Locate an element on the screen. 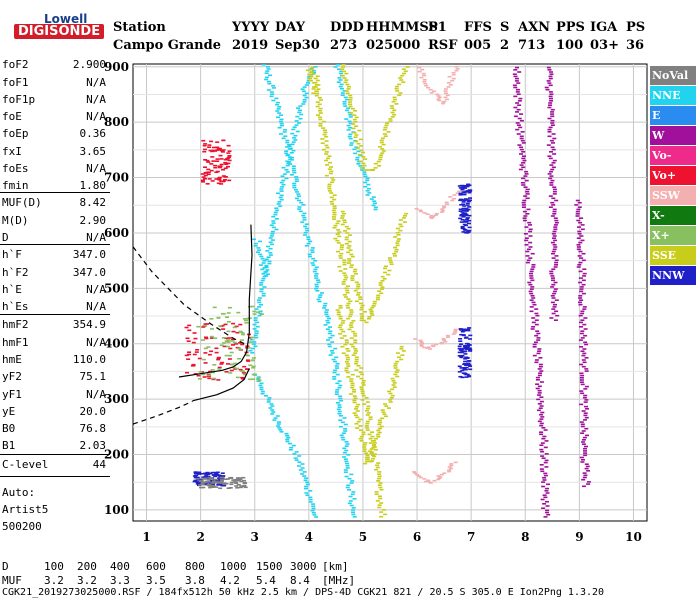 The image size is (700, 600). param-row: C-level 44 is located at coordinates (55, 466).